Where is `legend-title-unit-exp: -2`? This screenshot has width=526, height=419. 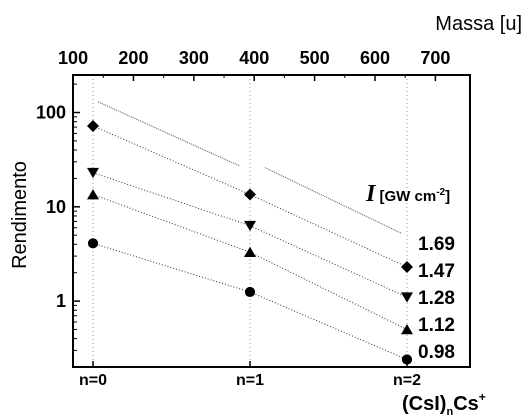
legend-title-unit-exp: -2 is located at coordinates (440, 192).